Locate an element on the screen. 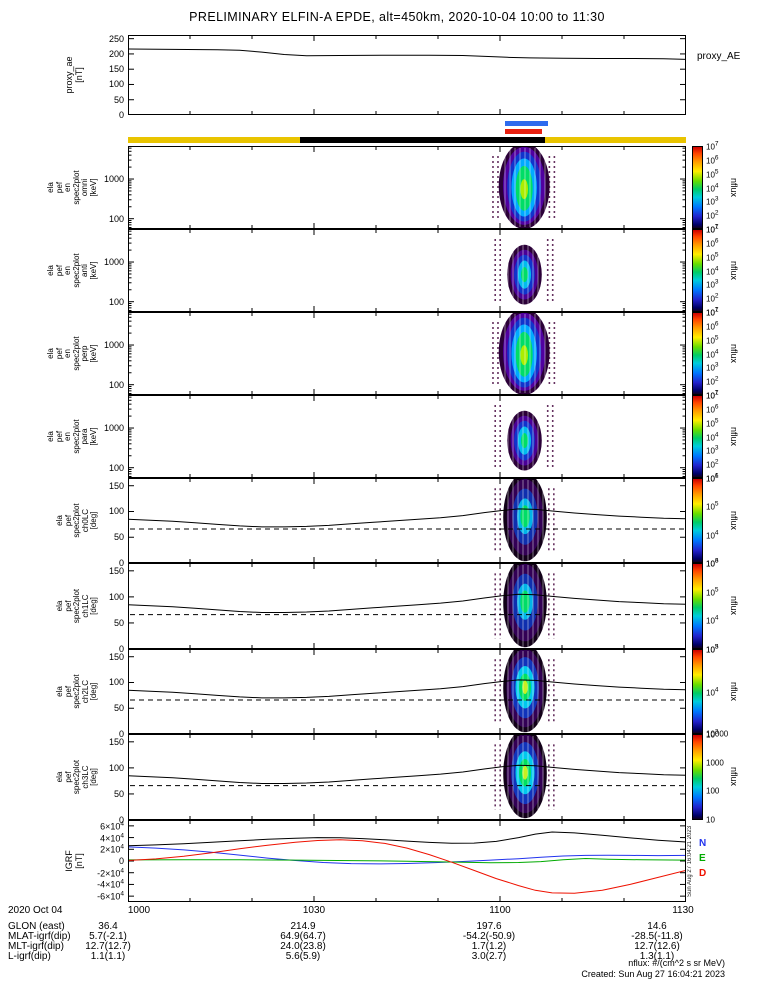  created-note: Created: Sun Aug 27 16:04:21 2023 is located at coordinates (653, 974).